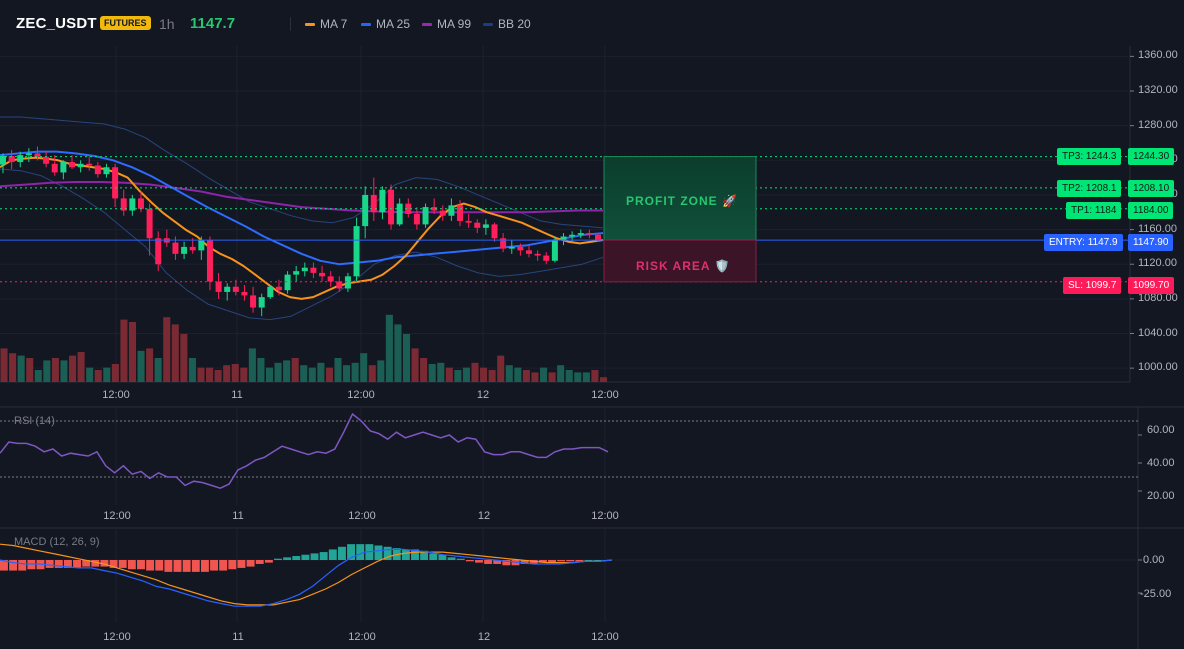  Describe the element at coordinates (303, 348) in the screenshot. I see `volume-bars` at that location.